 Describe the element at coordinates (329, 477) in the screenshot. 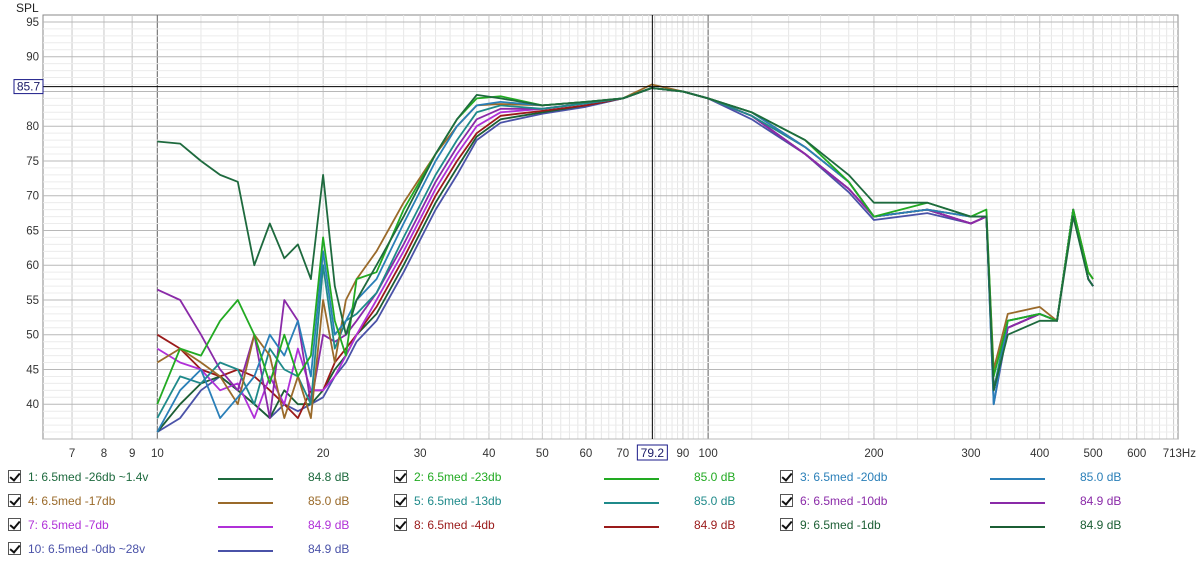

I see `legend-value: 84.8 dB` at that location.